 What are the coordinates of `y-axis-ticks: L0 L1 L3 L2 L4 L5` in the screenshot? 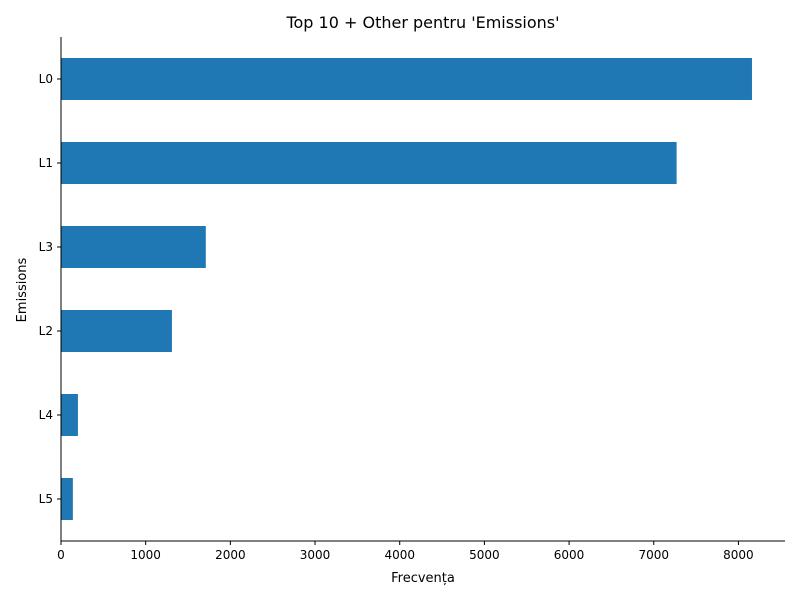 It's located at (50, 289).